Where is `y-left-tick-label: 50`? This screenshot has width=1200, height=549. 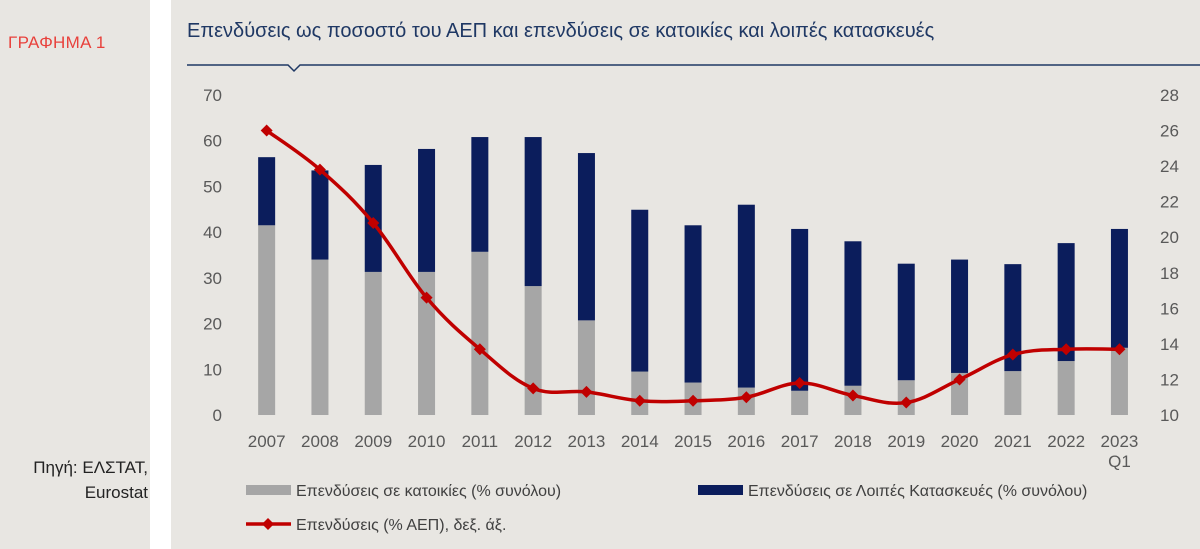
y-left-tick-label: 50 is located at coordinates (212, 186).